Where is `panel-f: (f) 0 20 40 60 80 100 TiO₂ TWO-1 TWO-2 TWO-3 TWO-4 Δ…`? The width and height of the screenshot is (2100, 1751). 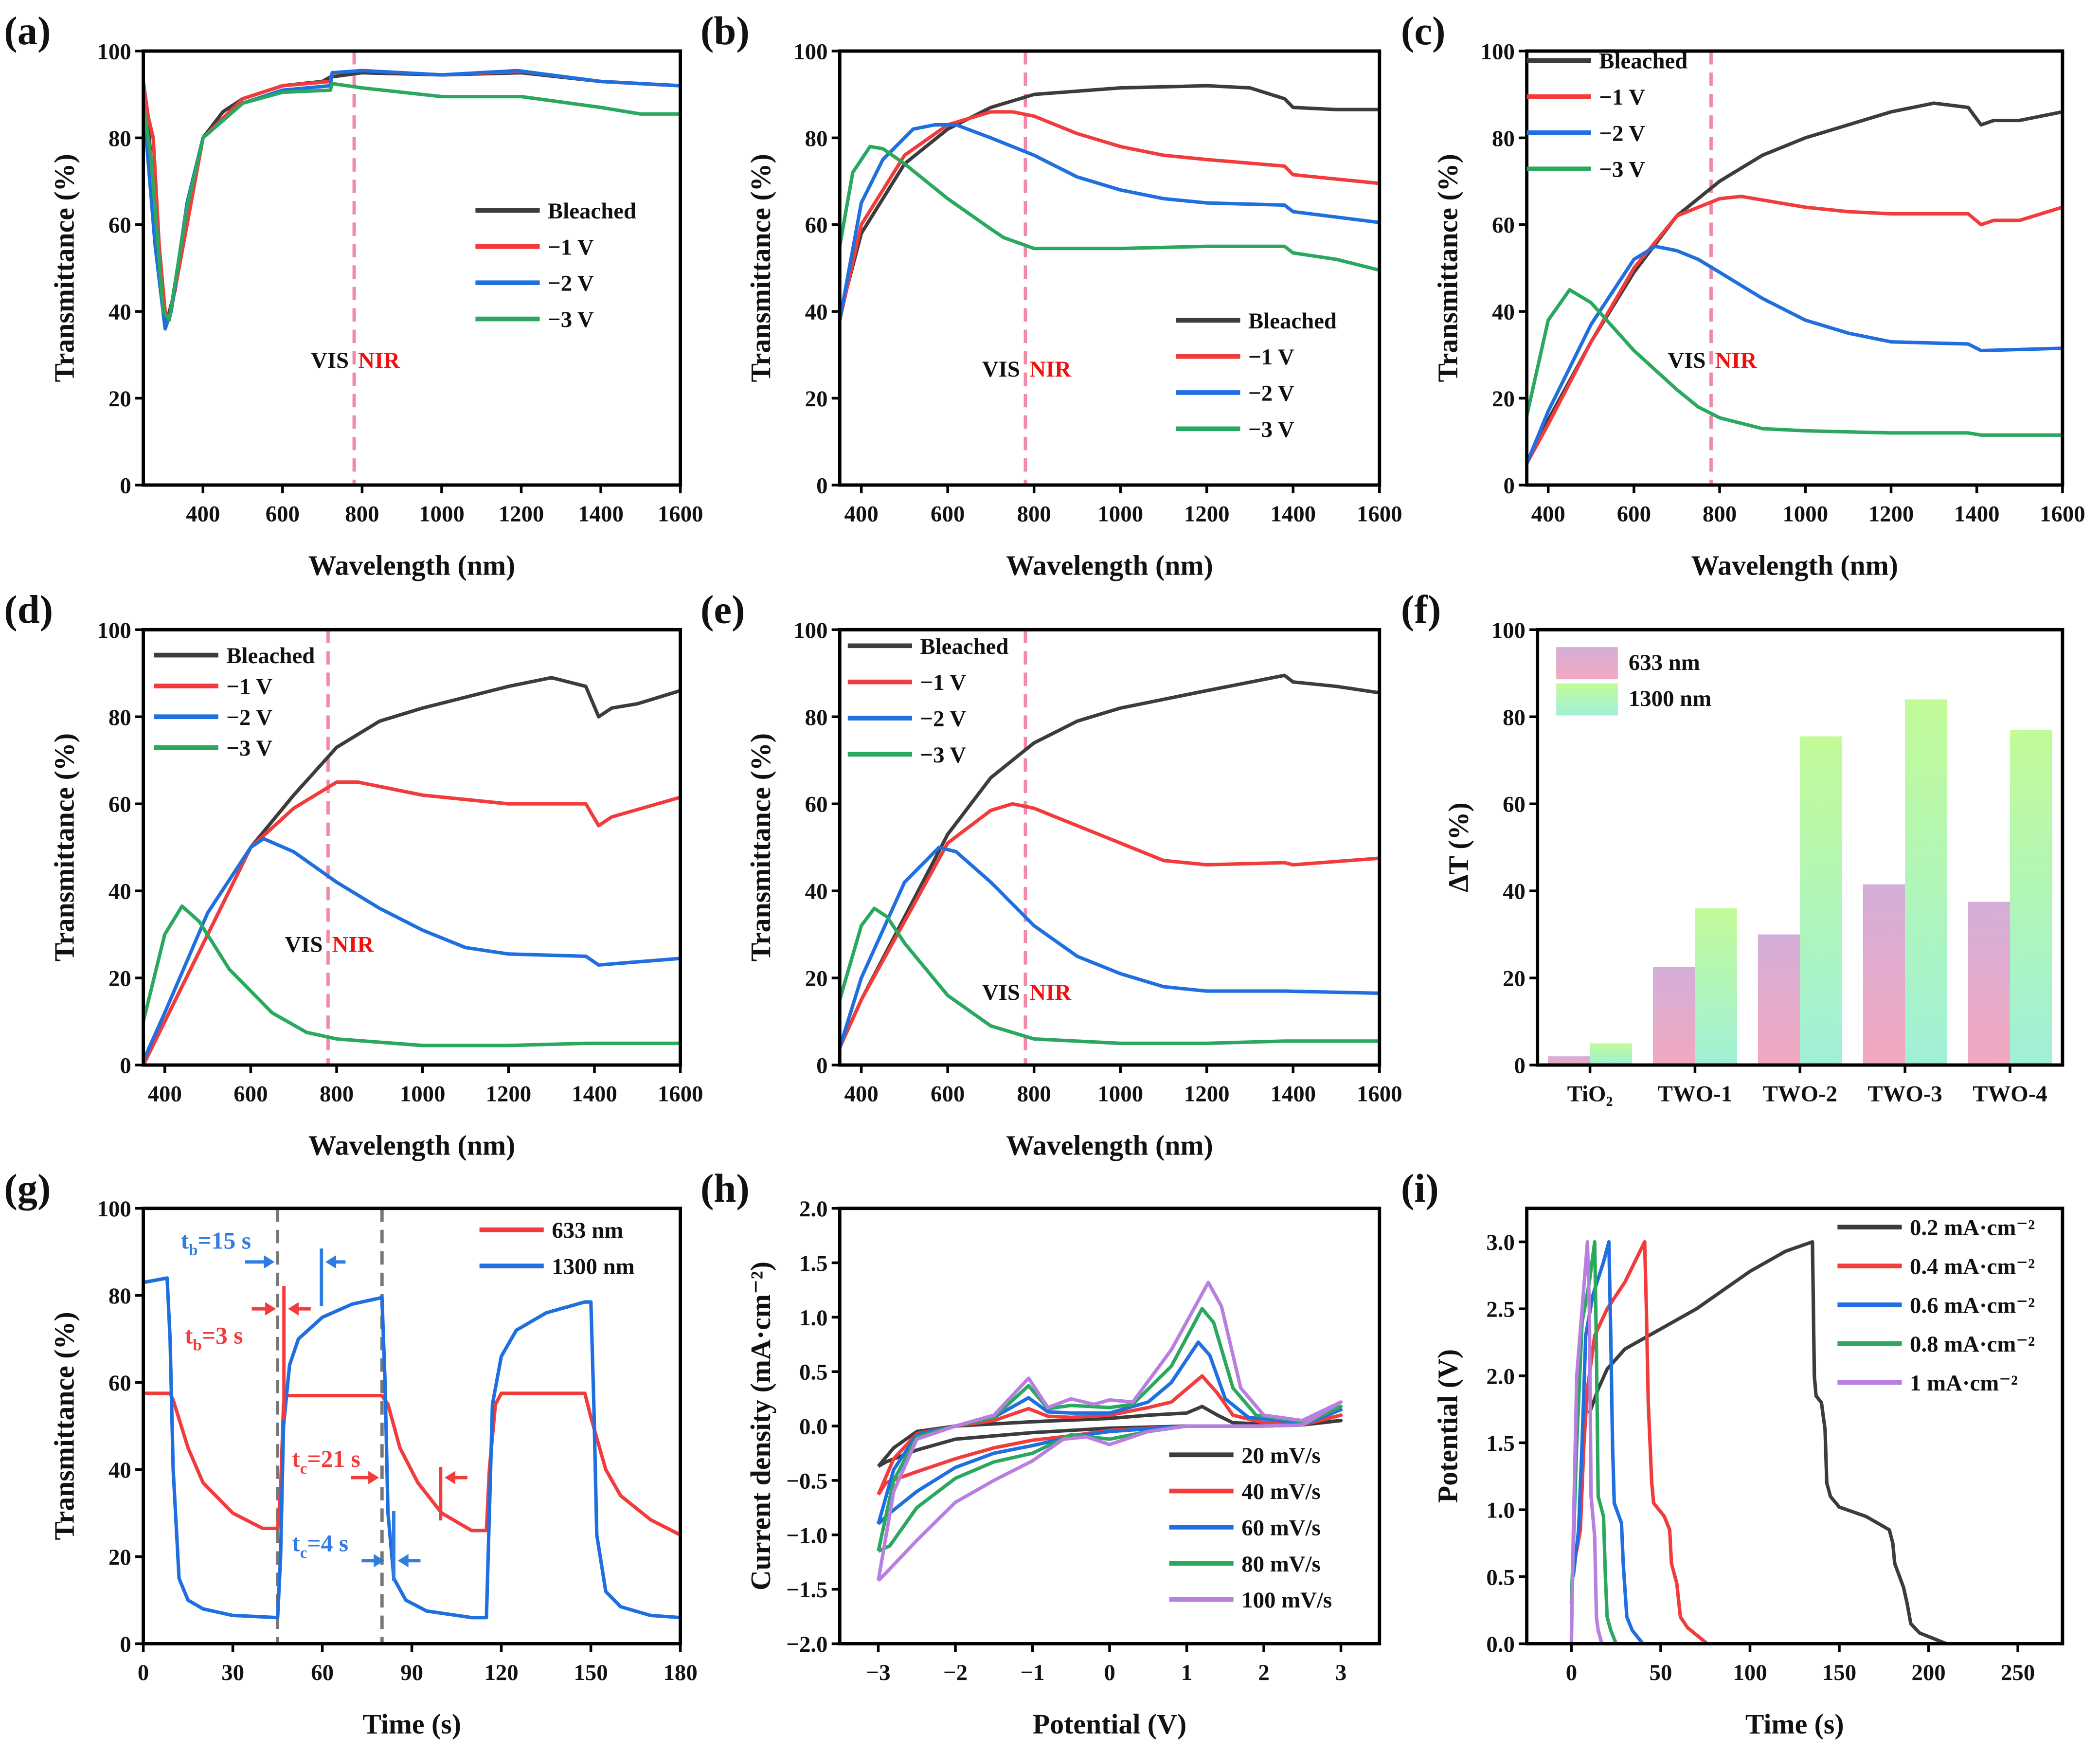
panel-f: (f) 0 20 40 60 80 100 TiO₂ TWO-1 TWO-2 TWO-3 TWO-4 Δ… is located at coordinates (1732, 846).